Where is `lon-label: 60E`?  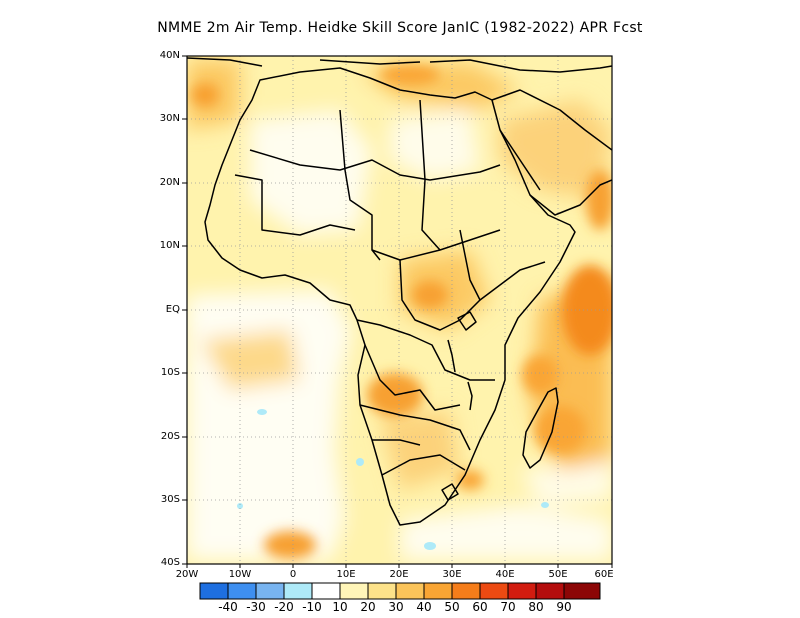 lon-label: 60E is located at coordinates (604, 574).